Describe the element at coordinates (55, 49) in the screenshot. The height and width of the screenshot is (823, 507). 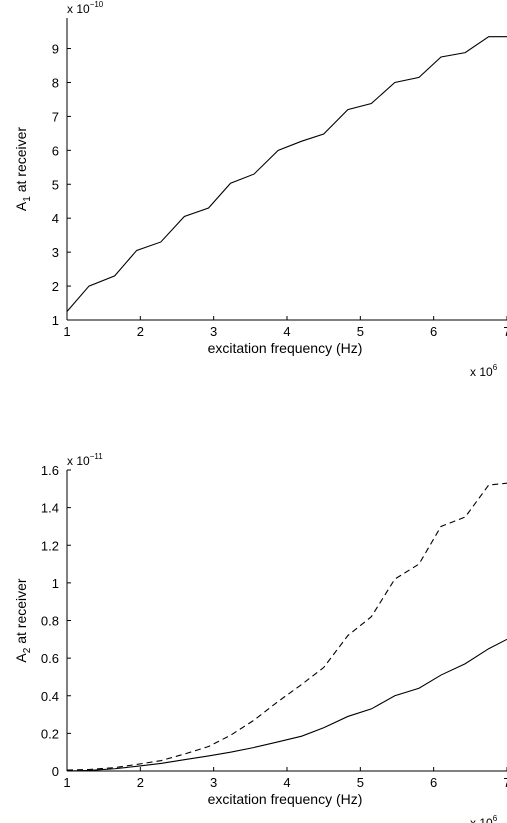
I see `y-tick-label: 9` at that location.